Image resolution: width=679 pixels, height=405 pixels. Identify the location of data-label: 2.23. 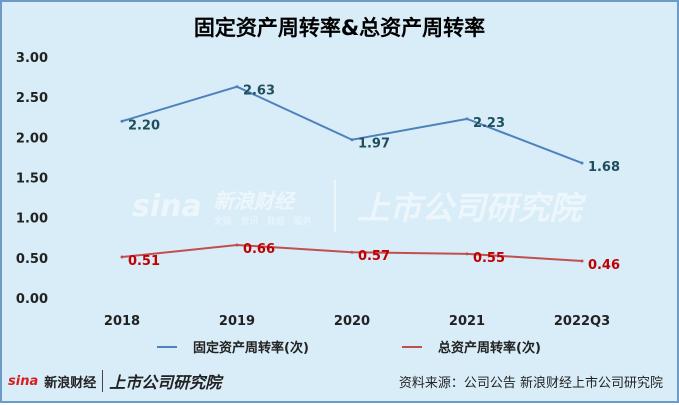
(489, 123).